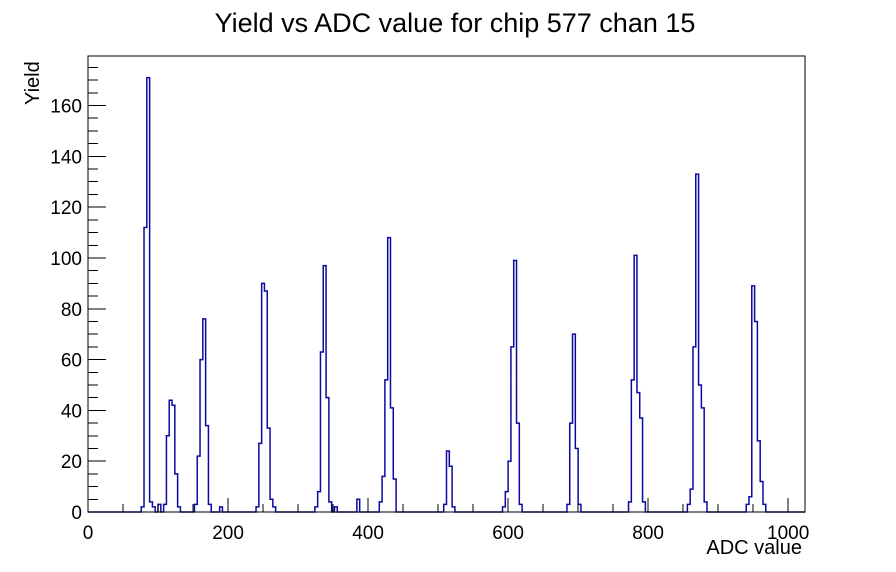 The height and width of the screenshot is (572, 896). What do you see at coordinates (88, 533) in the screenshot?
I see `x-tick-label: 0` at bounding box center [88, 533].